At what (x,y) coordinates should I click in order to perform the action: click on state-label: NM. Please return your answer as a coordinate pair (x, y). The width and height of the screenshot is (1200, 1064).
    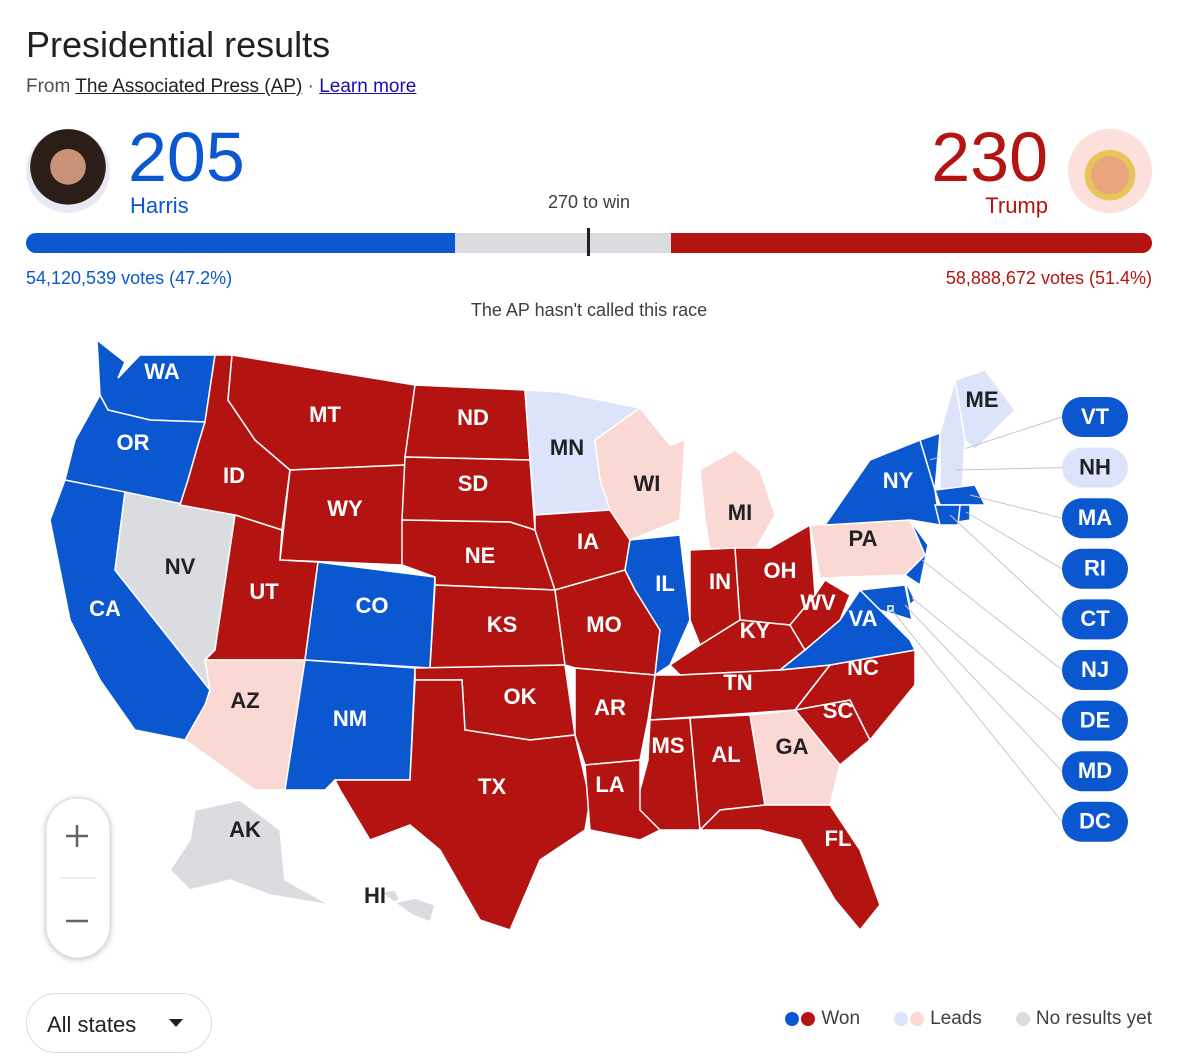
    Looking at the image, I should click on (350, 718).